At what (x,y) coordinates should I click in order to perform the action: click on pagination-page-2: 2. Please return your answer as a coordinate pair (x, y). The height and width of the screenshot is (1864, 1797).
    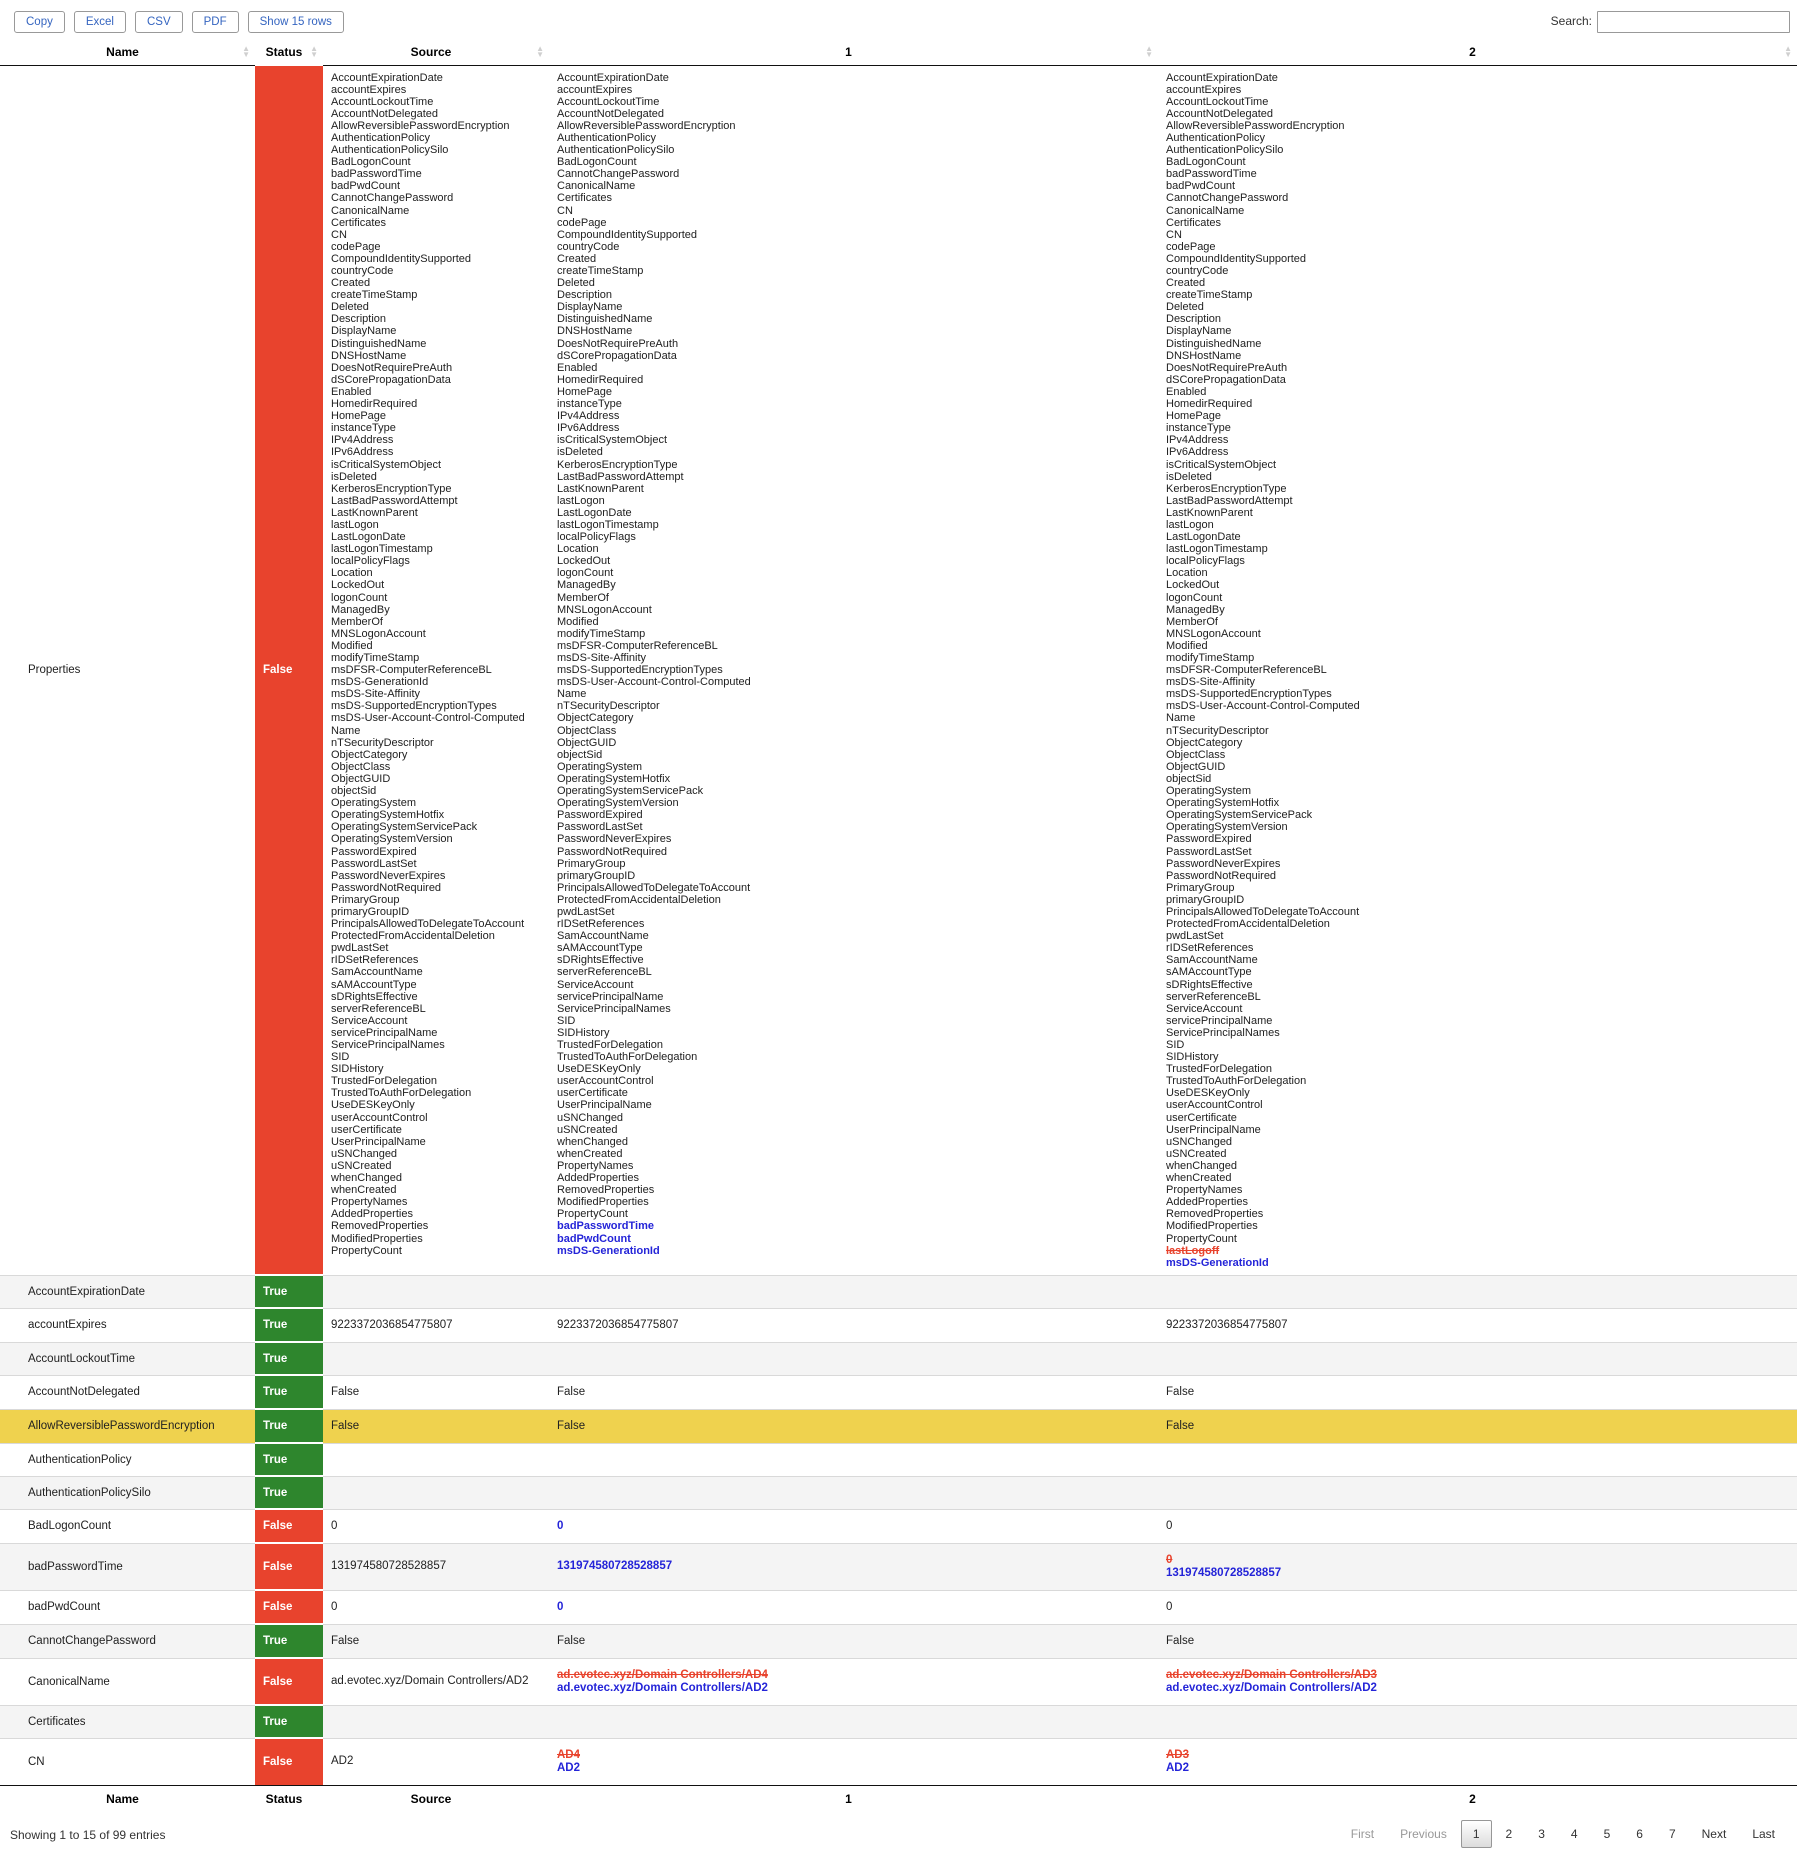
    Looking at the image, I should click on (1509, 1833).